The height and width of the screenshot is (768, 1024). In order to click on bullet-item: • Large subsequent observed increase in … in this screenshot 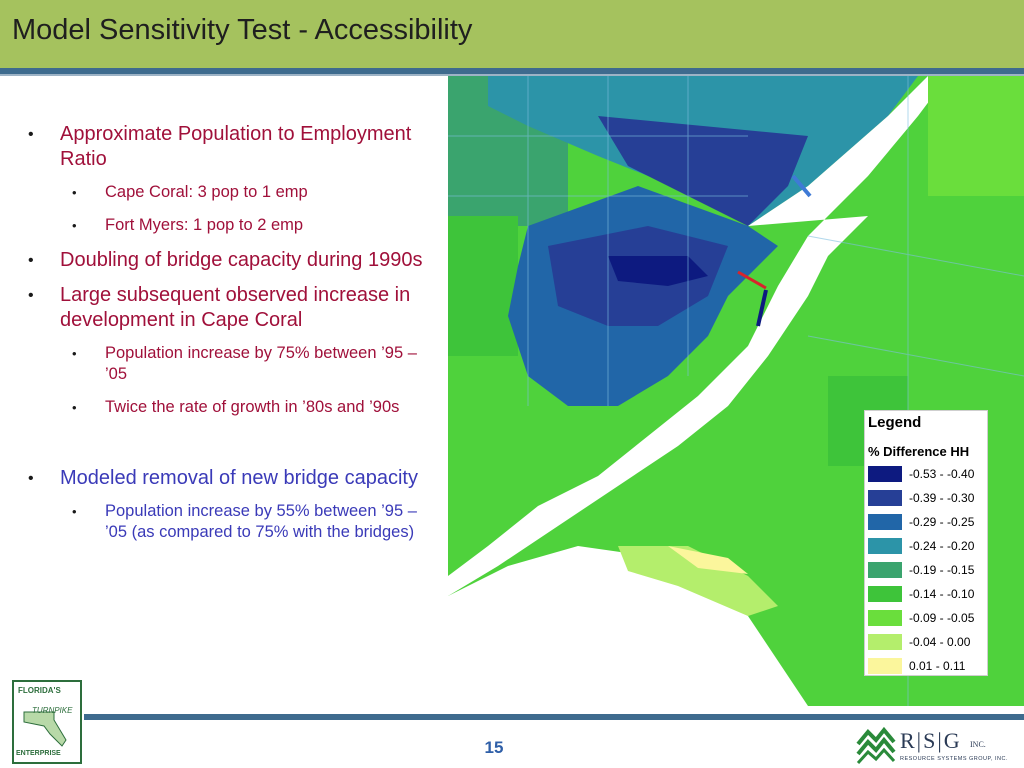, I will do `click(230, 308)`.